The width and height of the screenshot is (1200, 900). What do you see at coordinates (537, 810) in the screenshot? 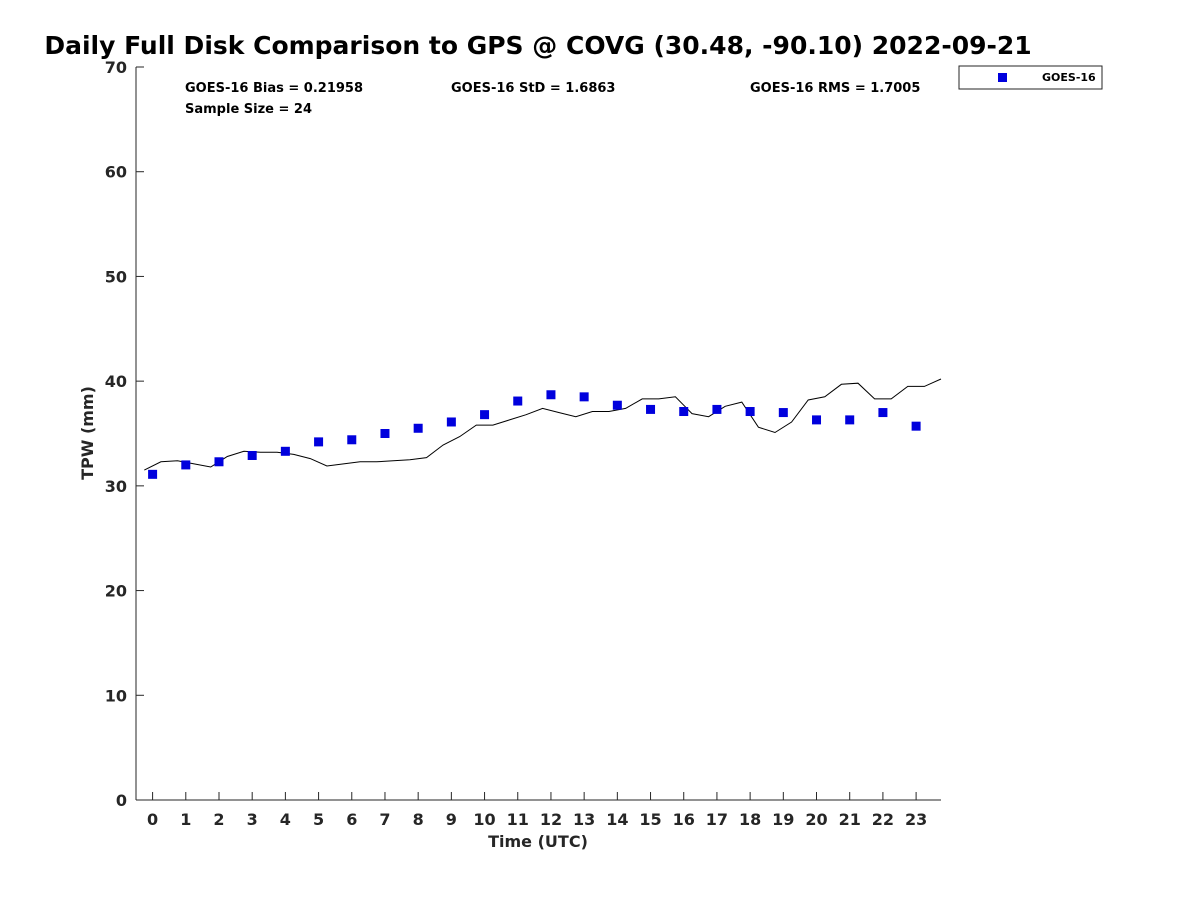
I see `x-axis-ticks: 0 1 2 3 4 5 6 7 8 9 10 11 12 13 14 15 16 17 18 19 20 21 22 23` at bounding box center [537, 810].